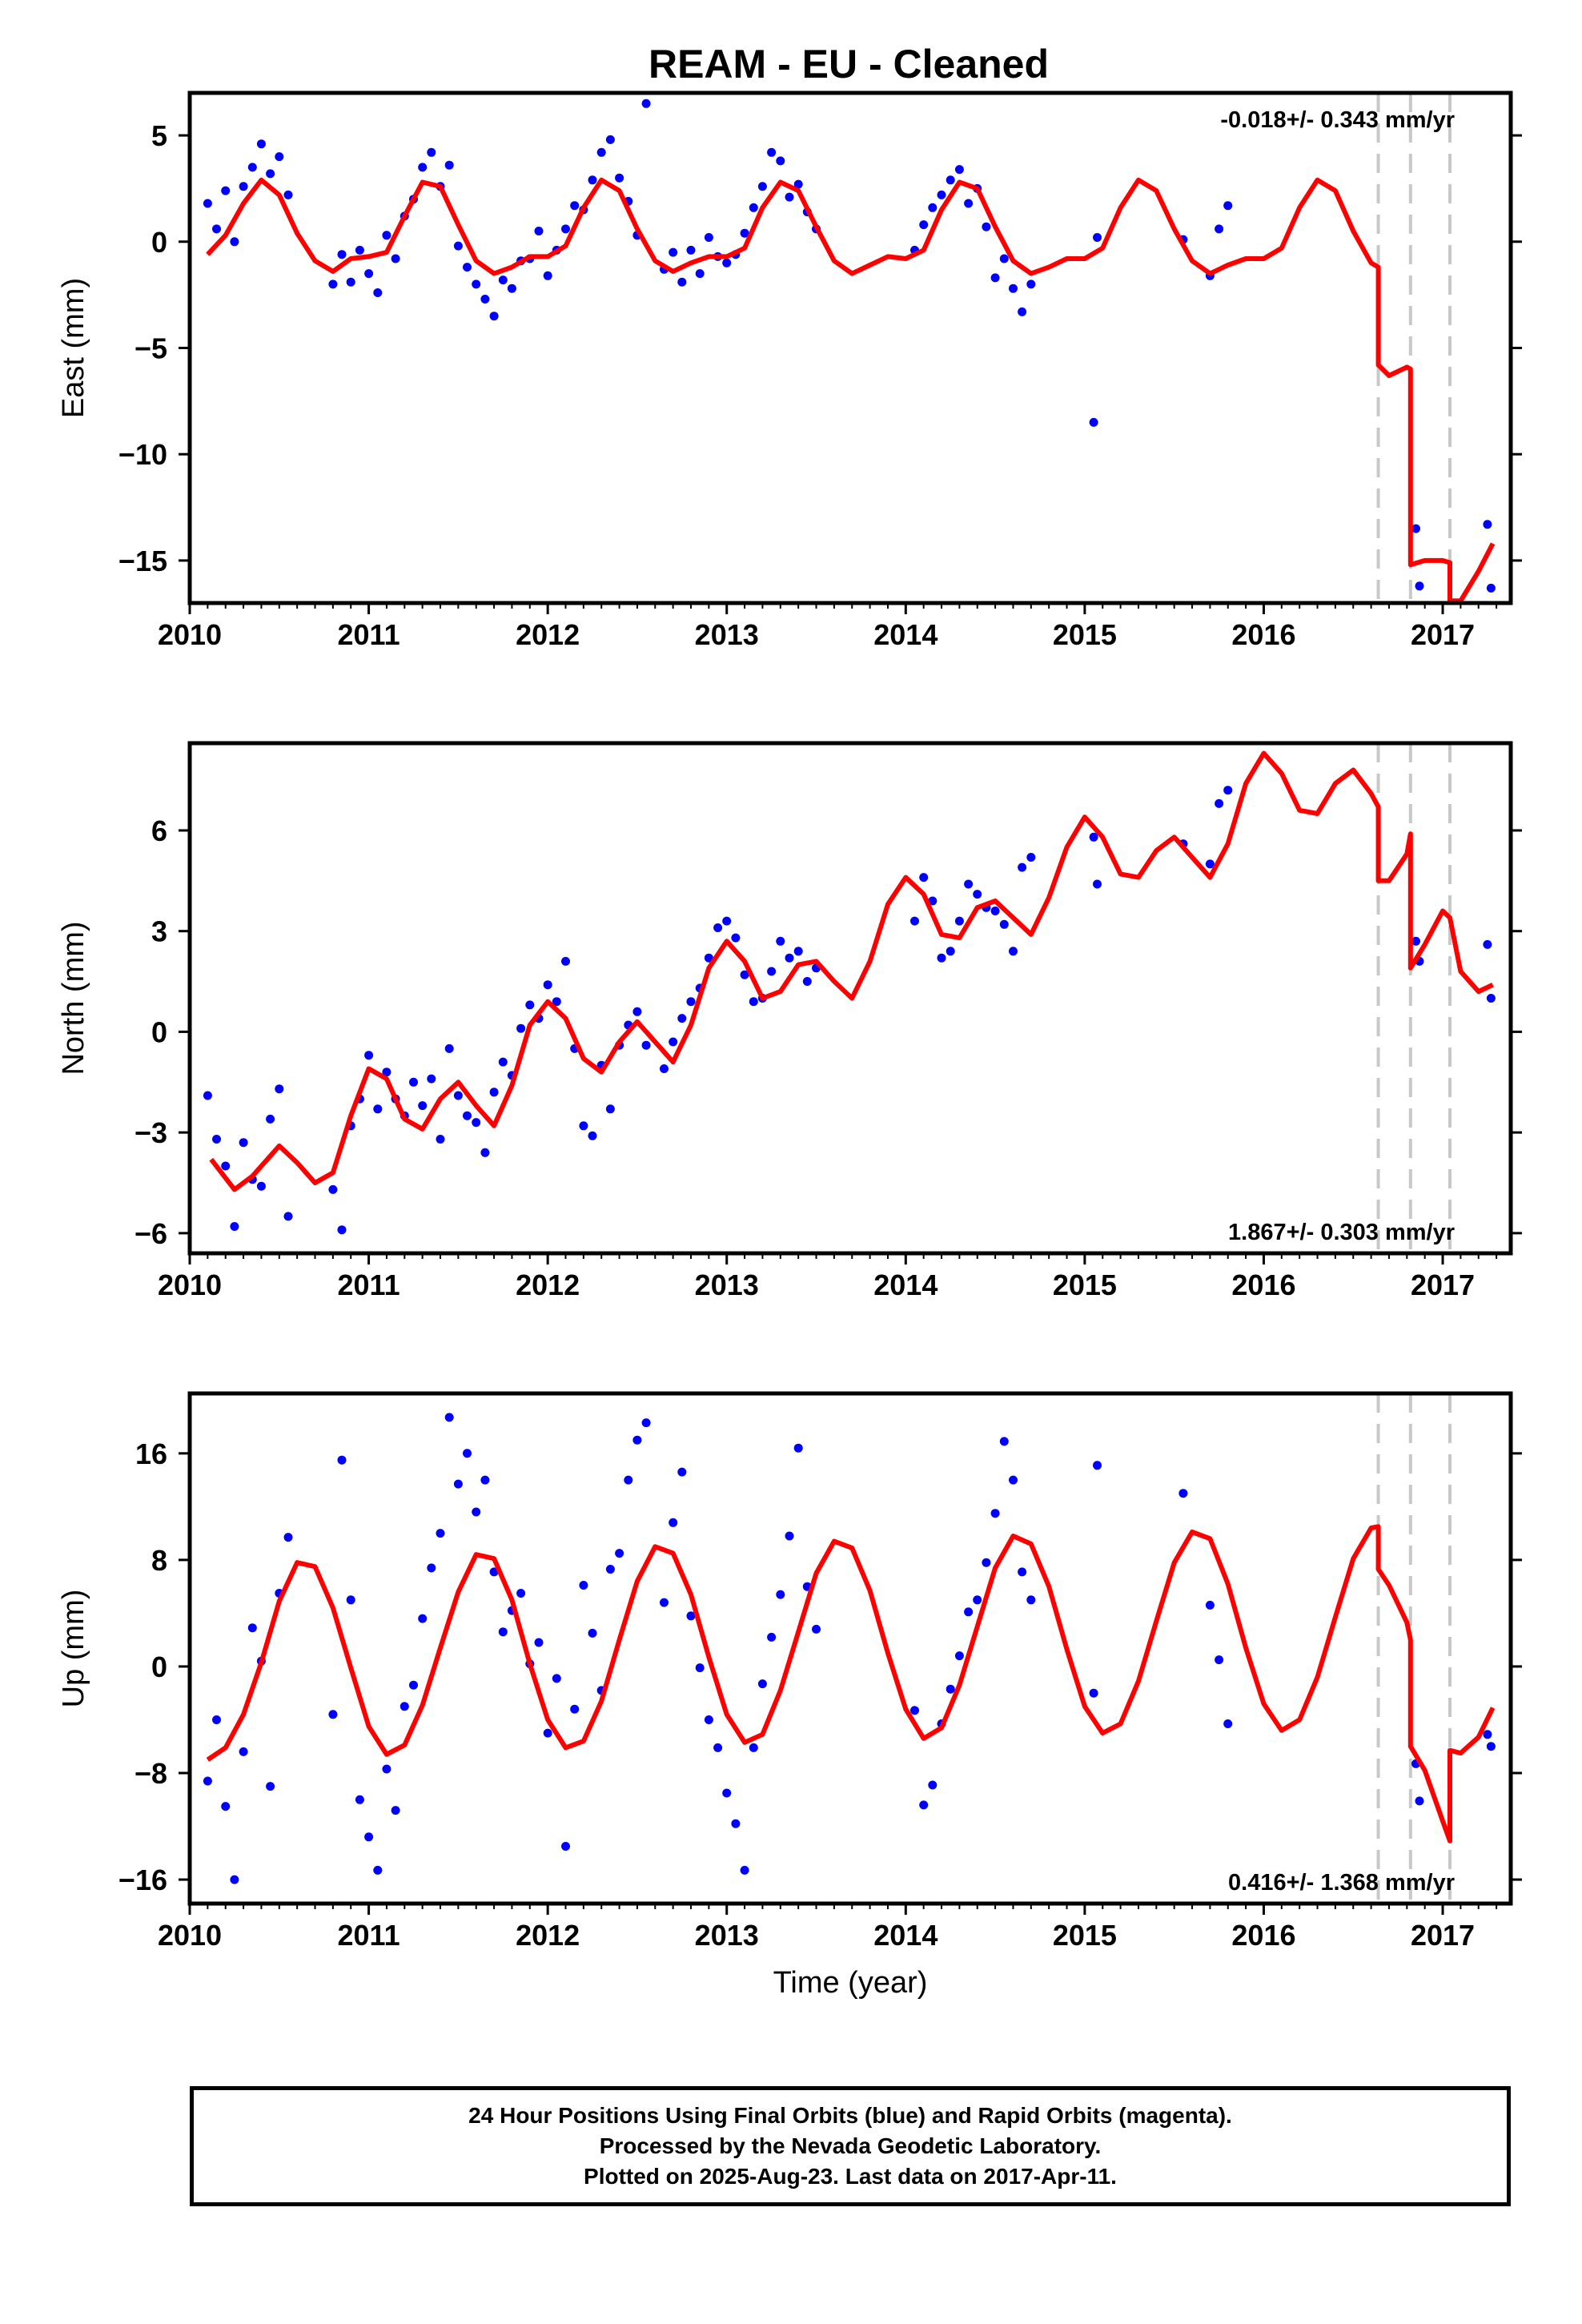 The image size is (1582, 2324). I want to click on east-x-tick-label: 2014, so click(905, 634).